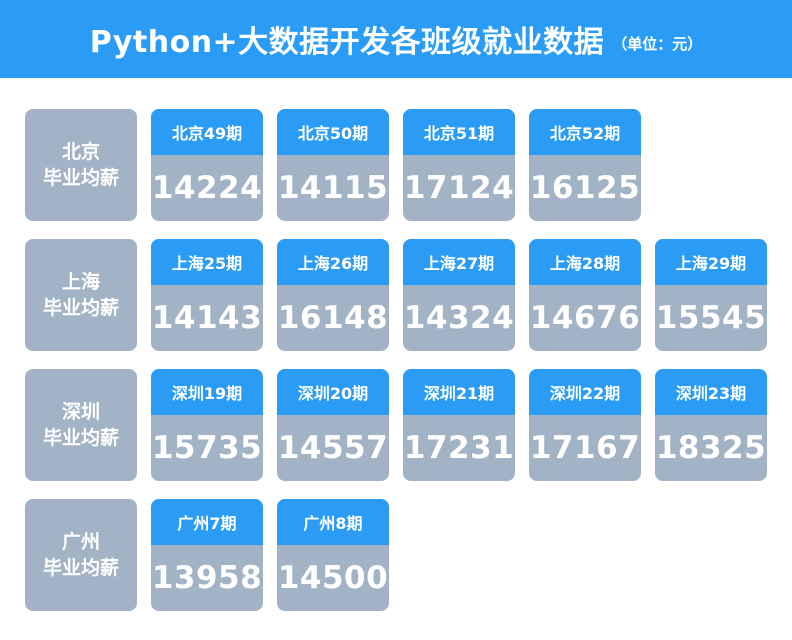 Image resolution: width=792 pixels, height=640 pixels. I want to click on class-salary: 17231, so click(459, 448).